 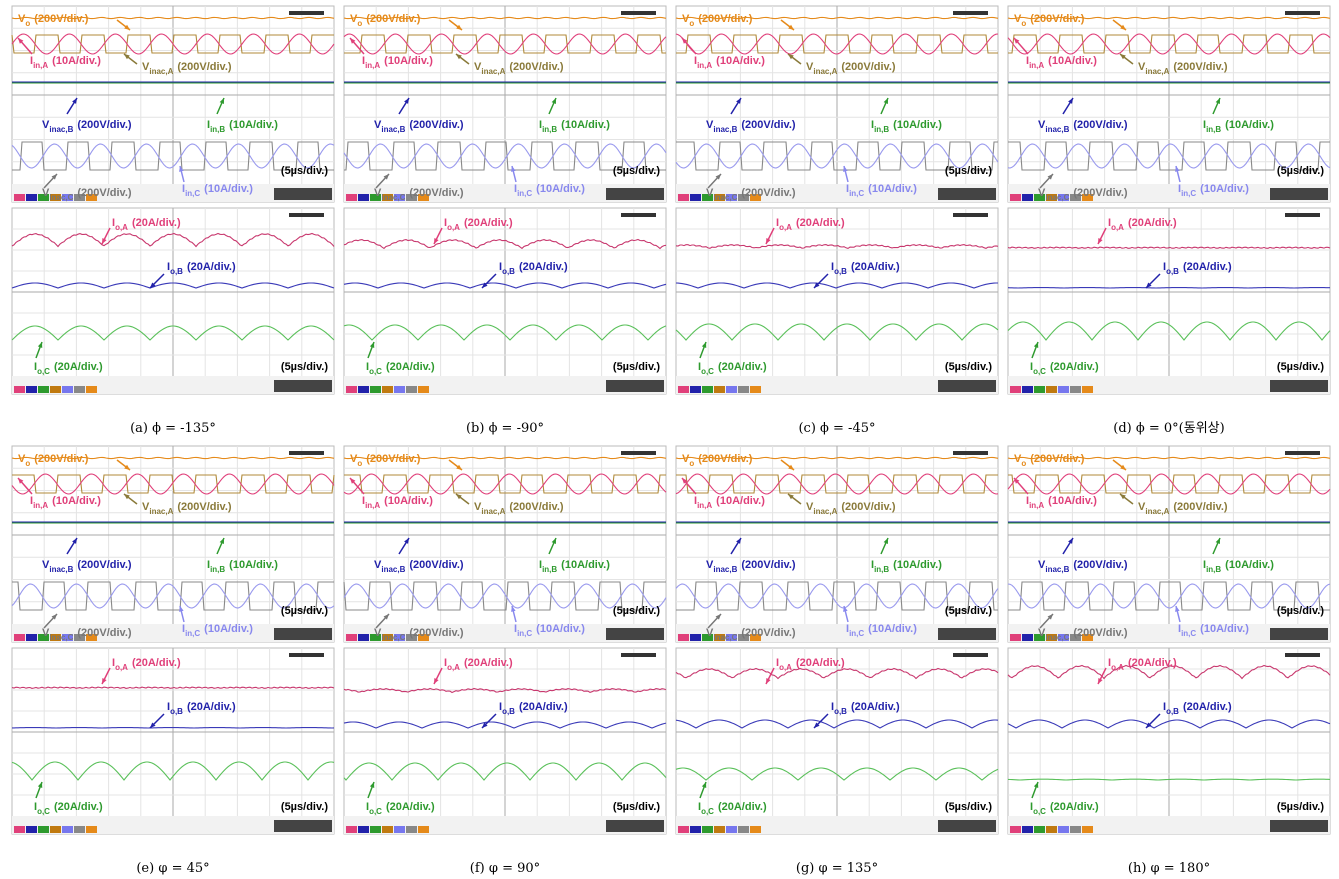 What do you see at coordinates (785, 227) in the screenshot?
I see `label-subscript: o,A` at bounding box center [785, 227].